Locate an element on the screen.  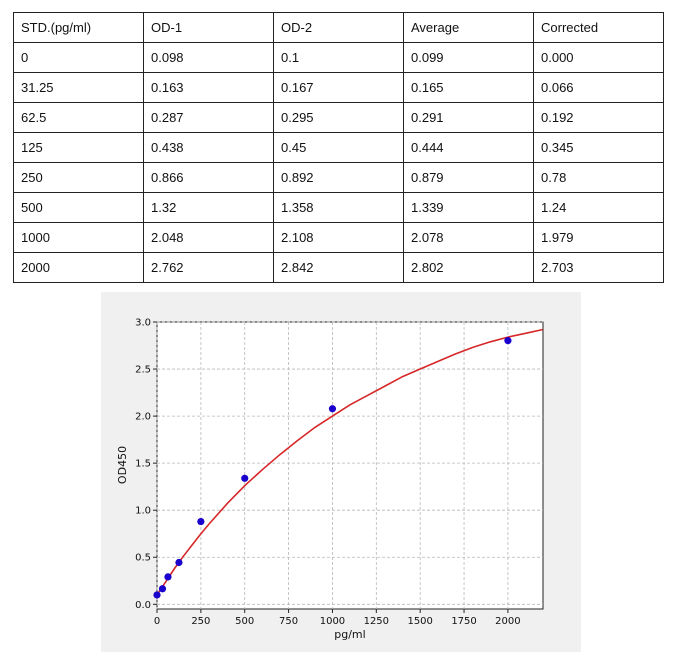
x-tick-label: 1500 is located at coordinates (419, 621).